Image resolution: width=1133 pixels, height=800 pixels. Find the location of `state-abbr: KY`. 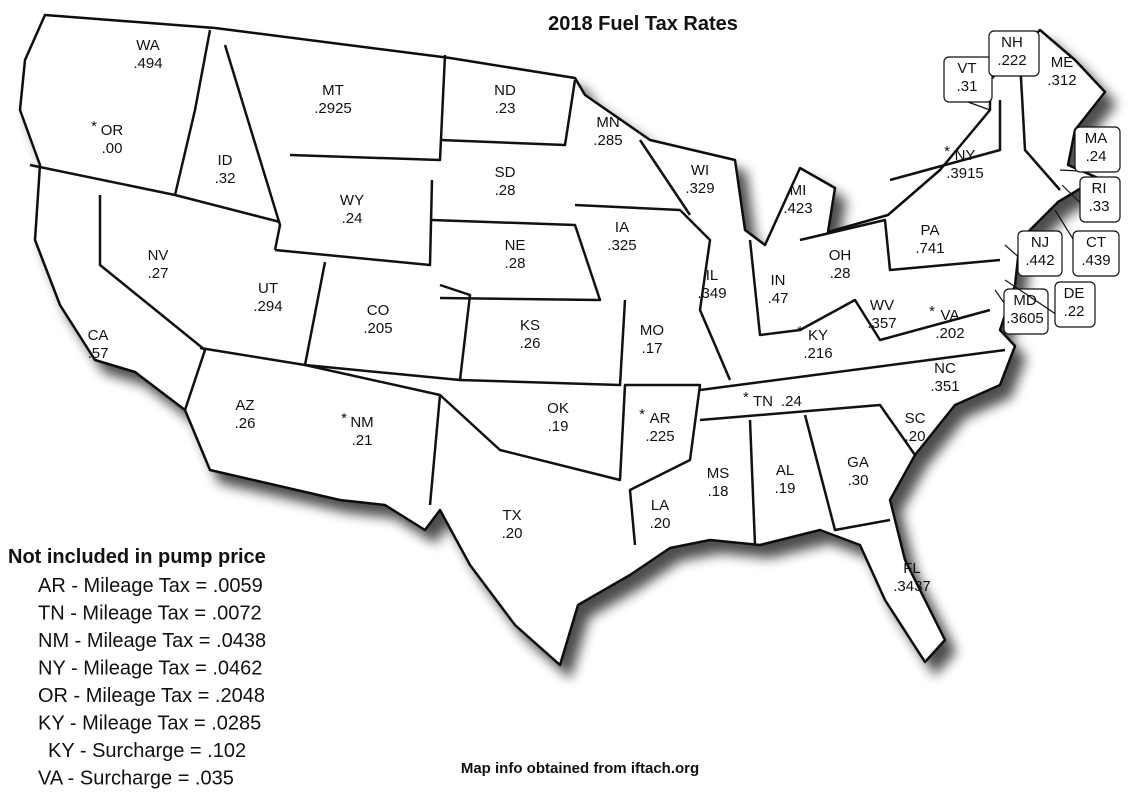

state-abbr: KY is located at coordinates (818, 335).